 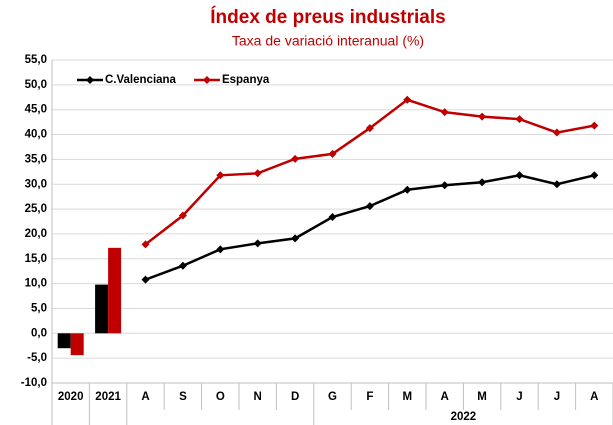 I want to click on y-tick-label: 50,0, so click(x=36, y=85).